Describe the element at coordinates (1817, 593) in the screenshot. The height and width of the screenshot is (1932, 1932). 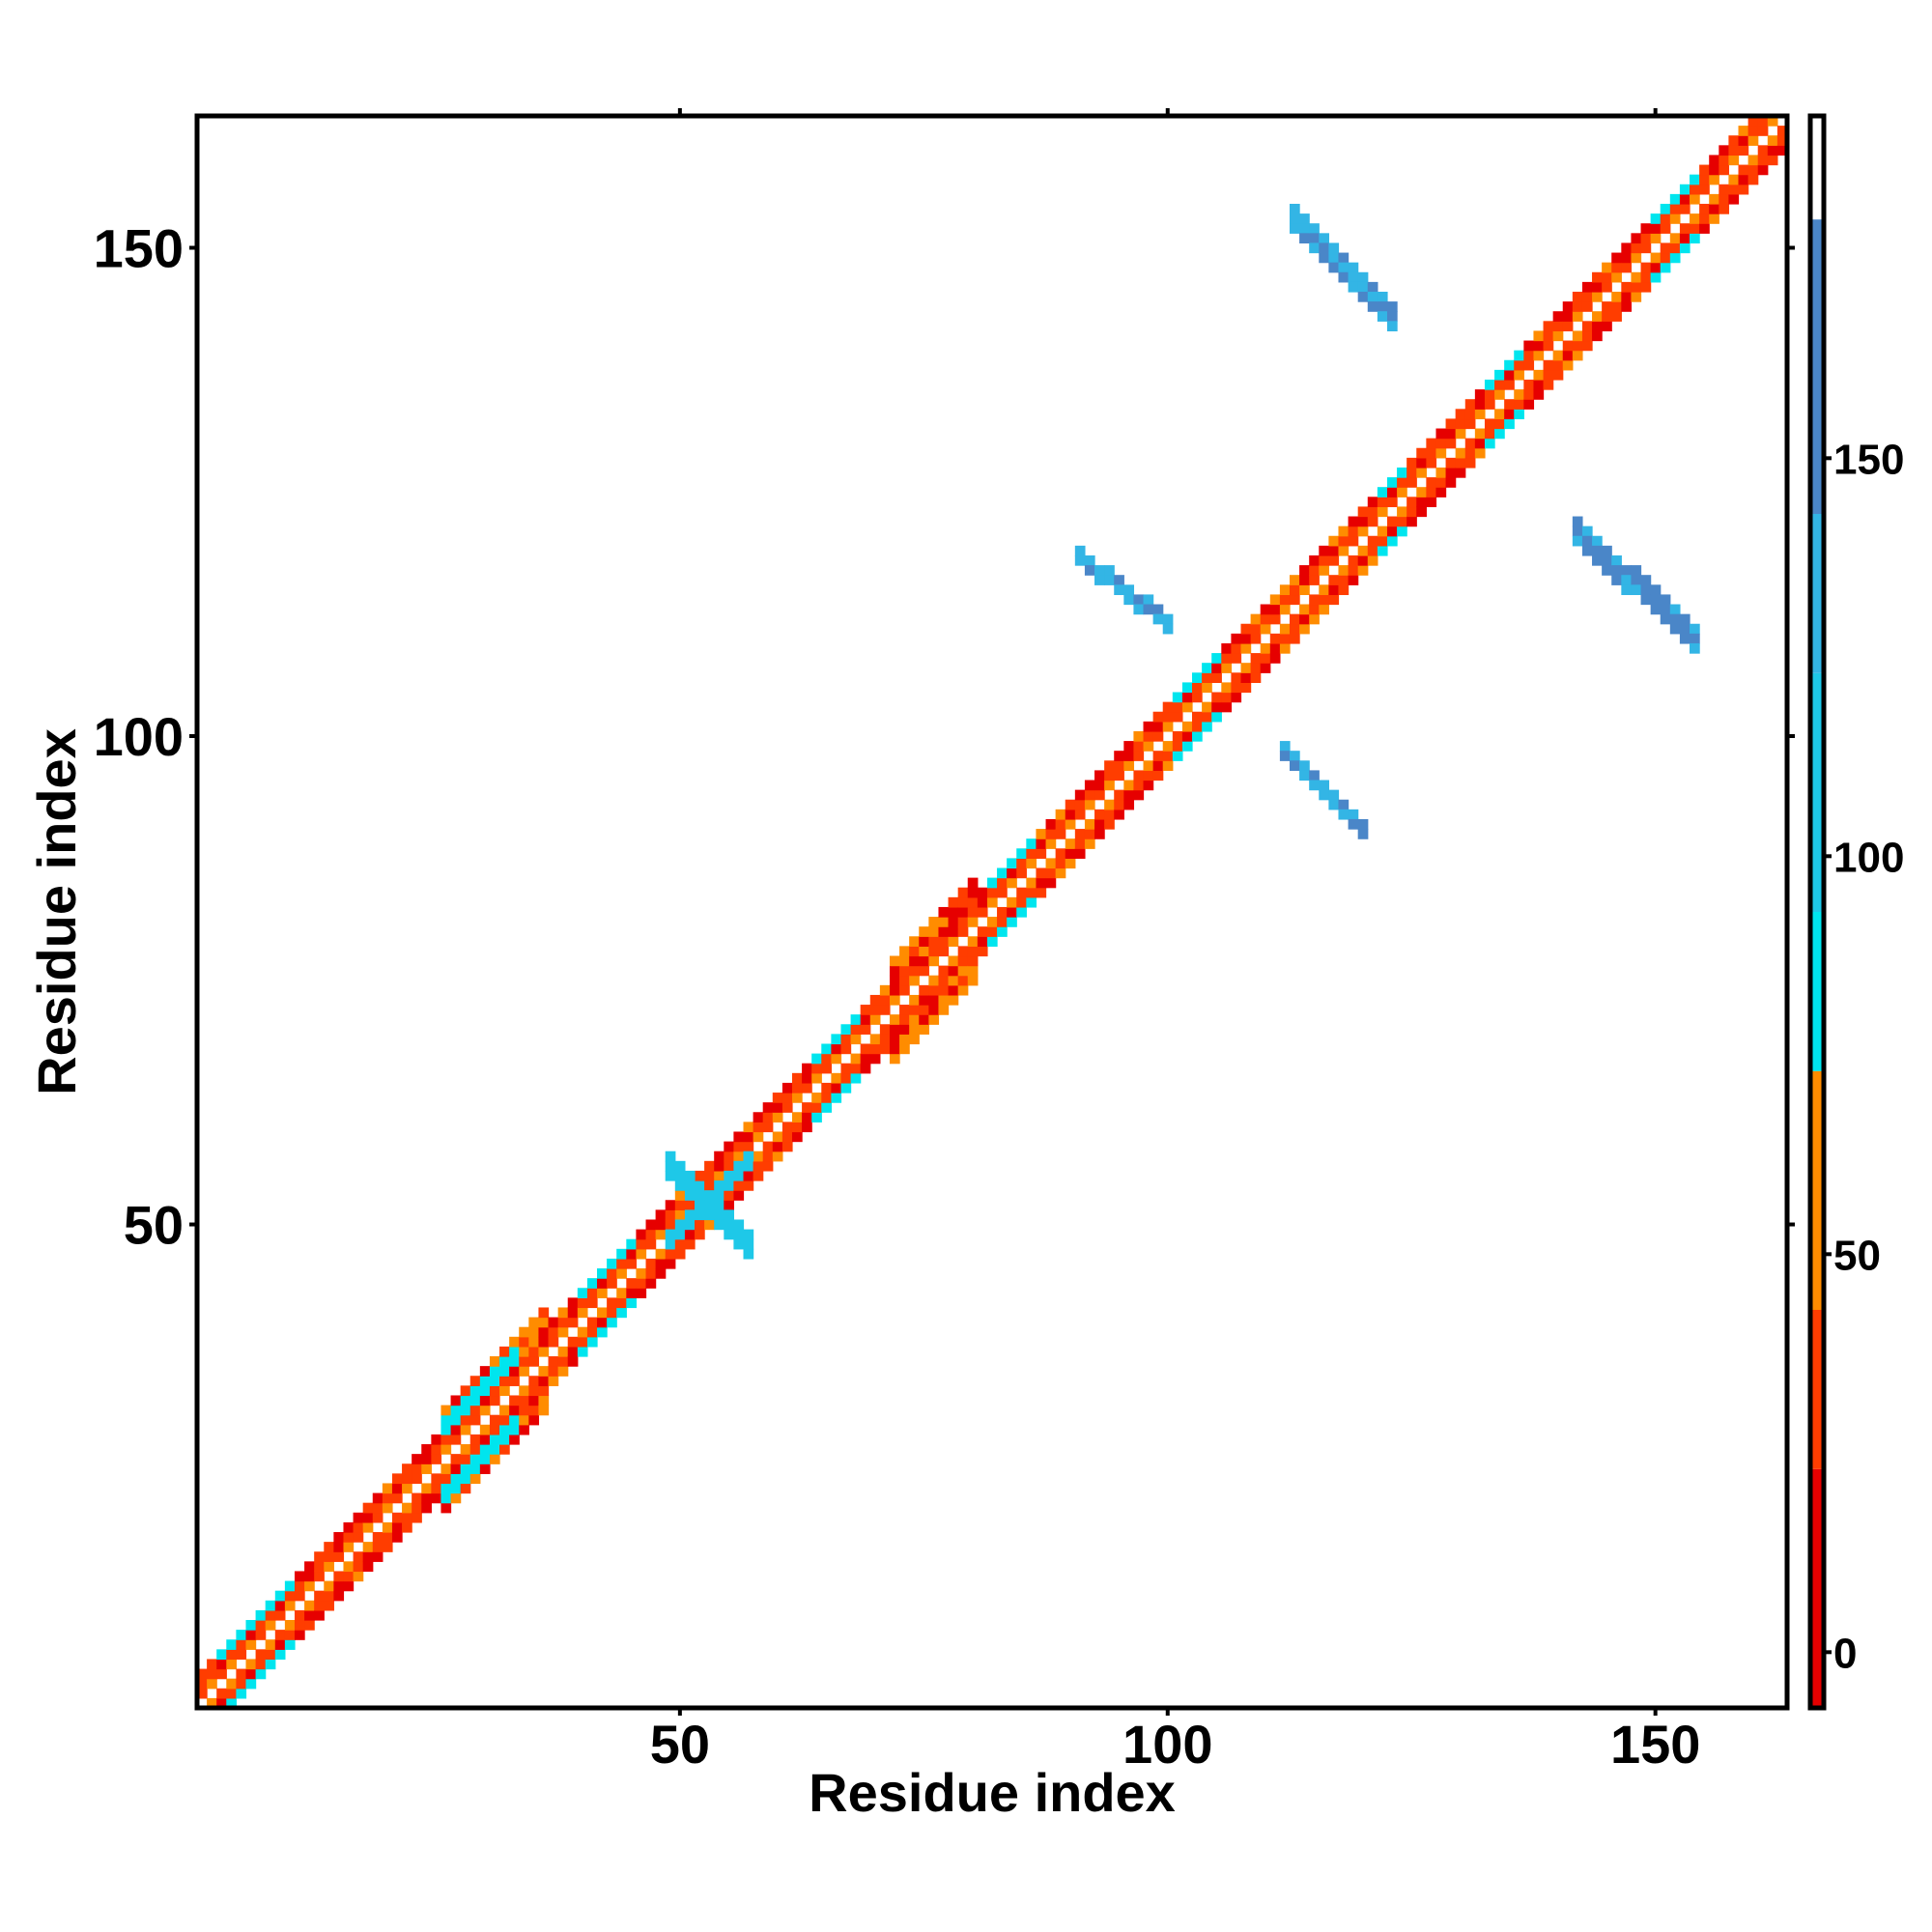
I see `colorbar-band` at that location.